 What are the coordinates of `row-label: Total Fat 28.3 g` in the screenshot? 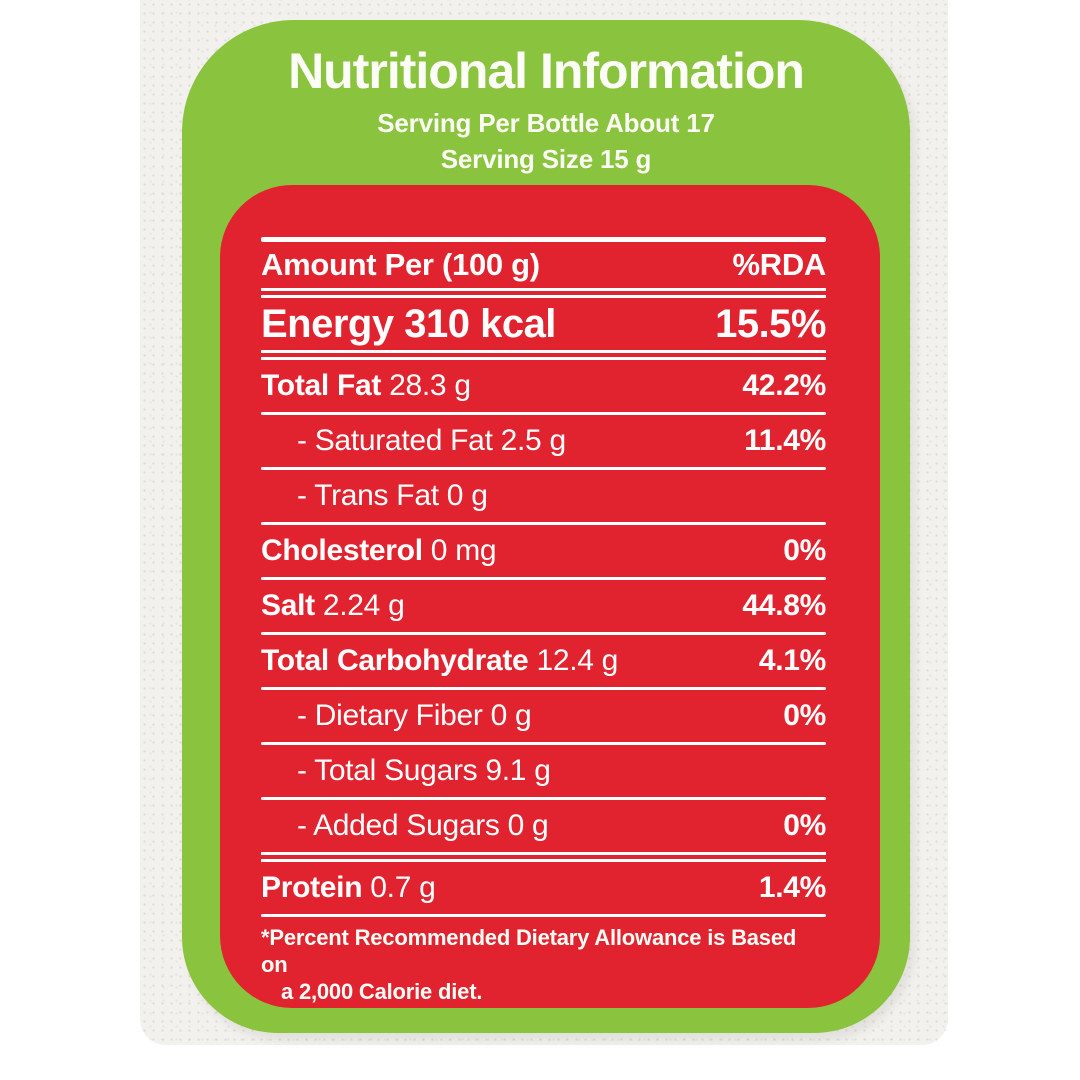 It's located at (366, 386).